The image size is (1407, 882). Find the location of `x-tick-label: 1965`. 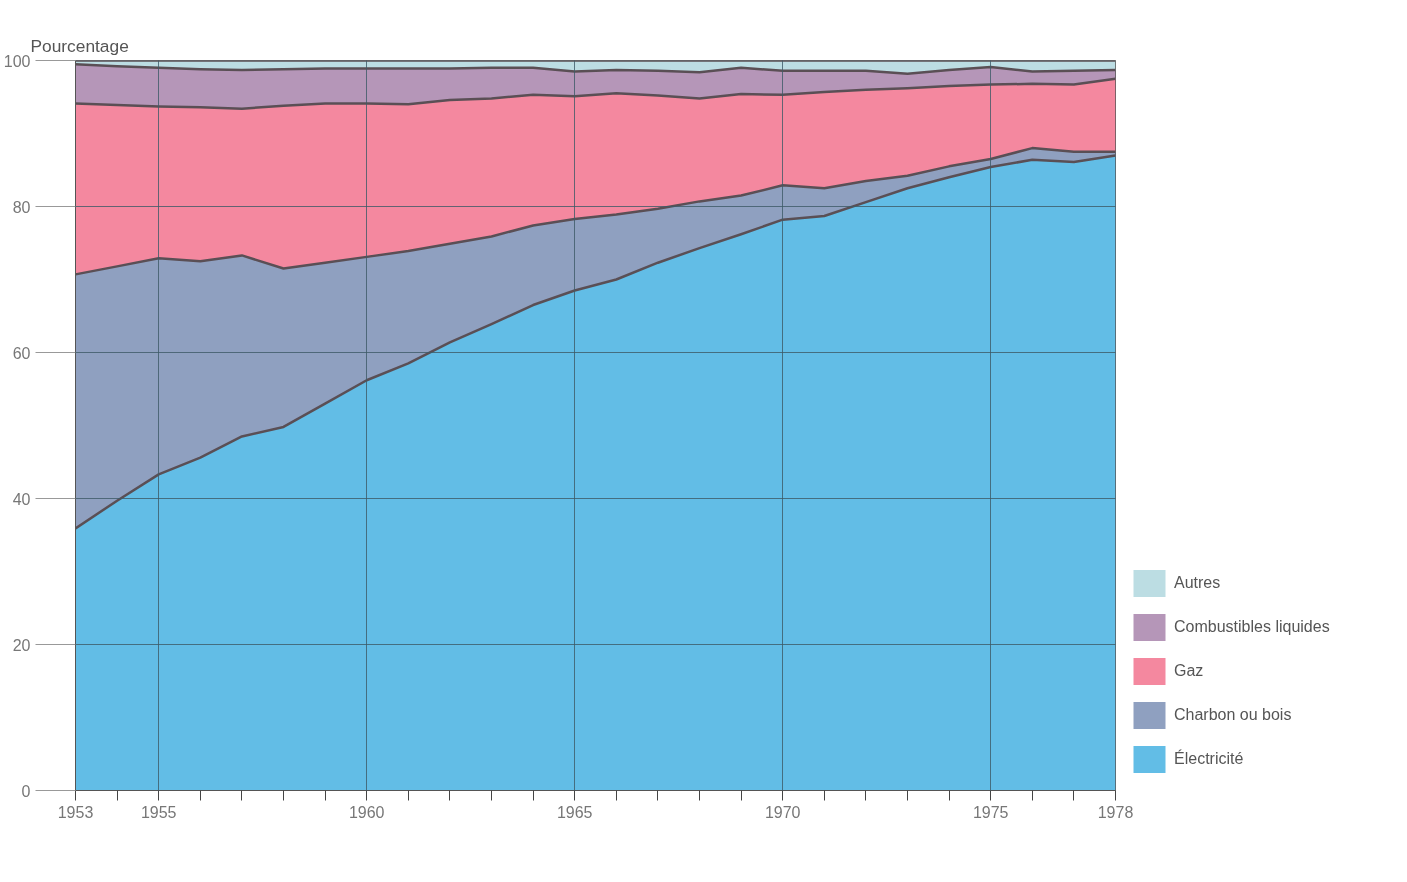

x-tick-label: 1965 is located at coordinates (574, 812).